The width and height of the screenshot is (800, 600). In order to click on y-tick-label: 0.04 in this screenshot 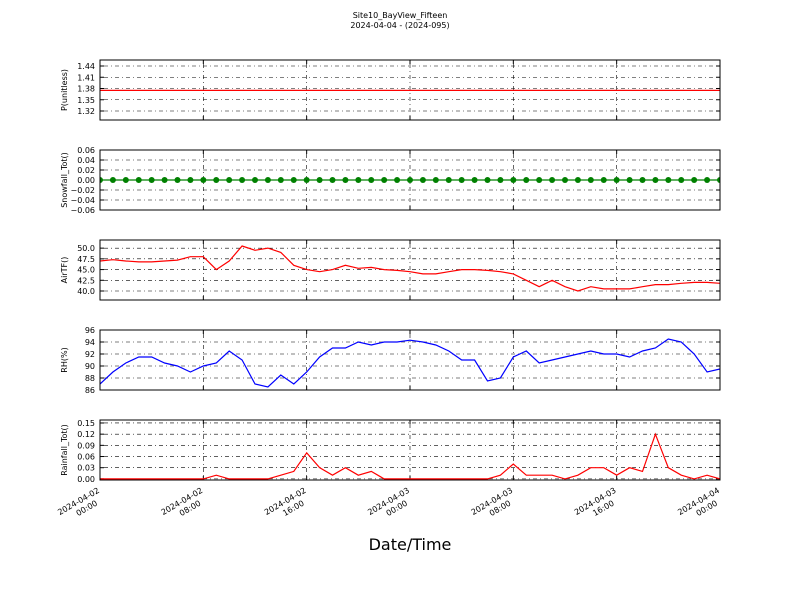, I will do `click(86, 160)`.